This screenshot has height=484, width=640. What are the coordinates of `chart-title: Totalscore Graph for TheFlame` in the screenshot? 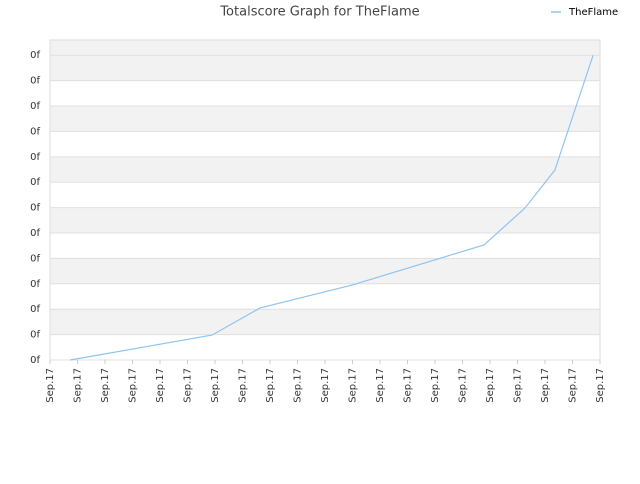 It's located at (319, 12).